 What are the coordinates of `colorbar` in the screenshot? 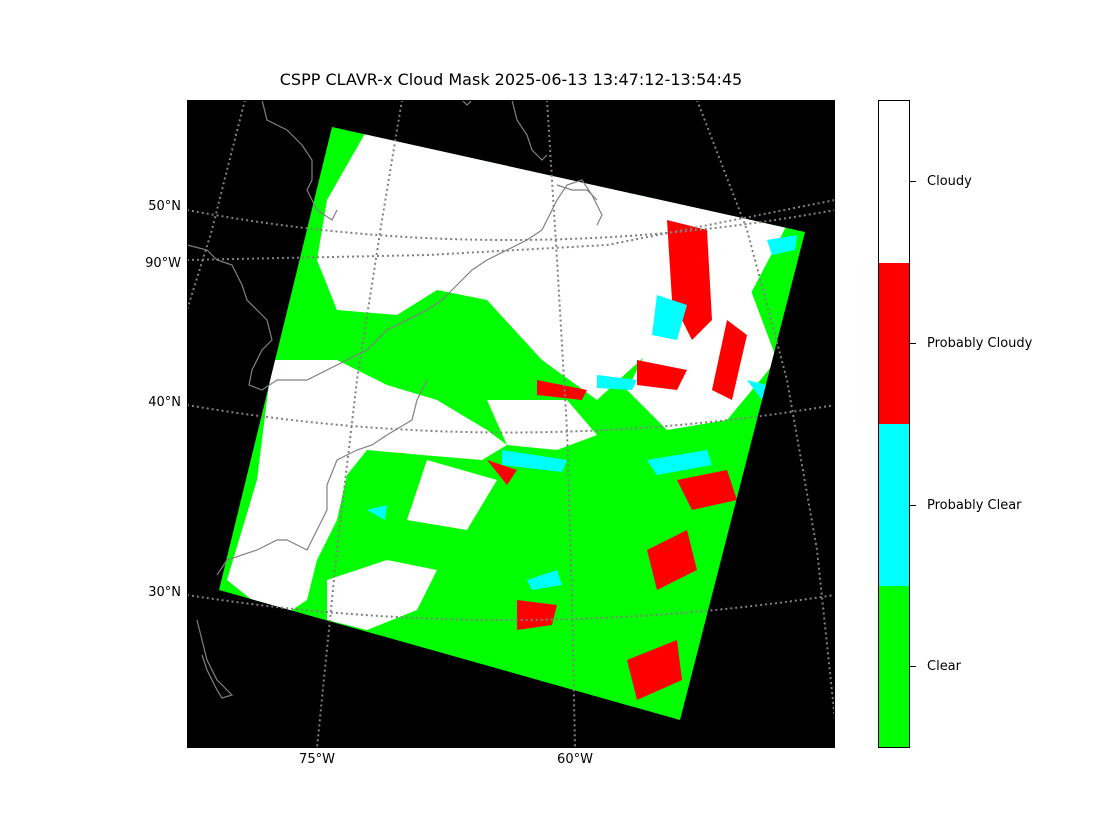 It's located at (894, 424).